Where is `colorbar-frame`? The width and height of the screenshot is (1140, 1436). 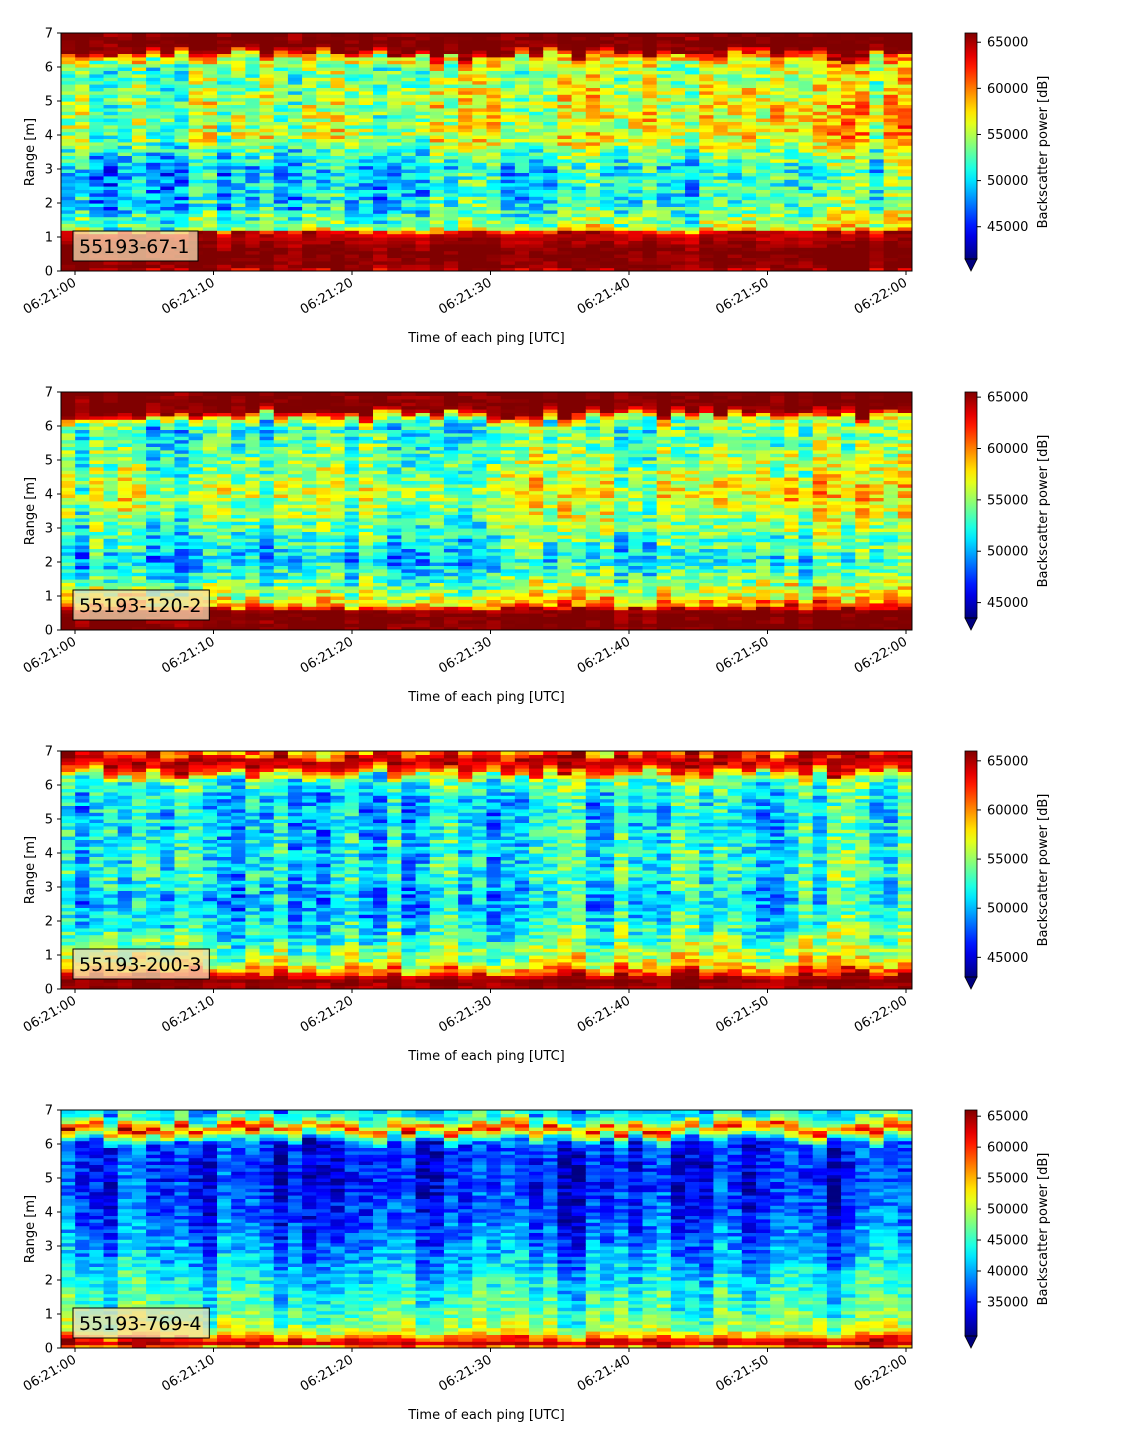
colorbar-frame is located at coordinates (971, 146).